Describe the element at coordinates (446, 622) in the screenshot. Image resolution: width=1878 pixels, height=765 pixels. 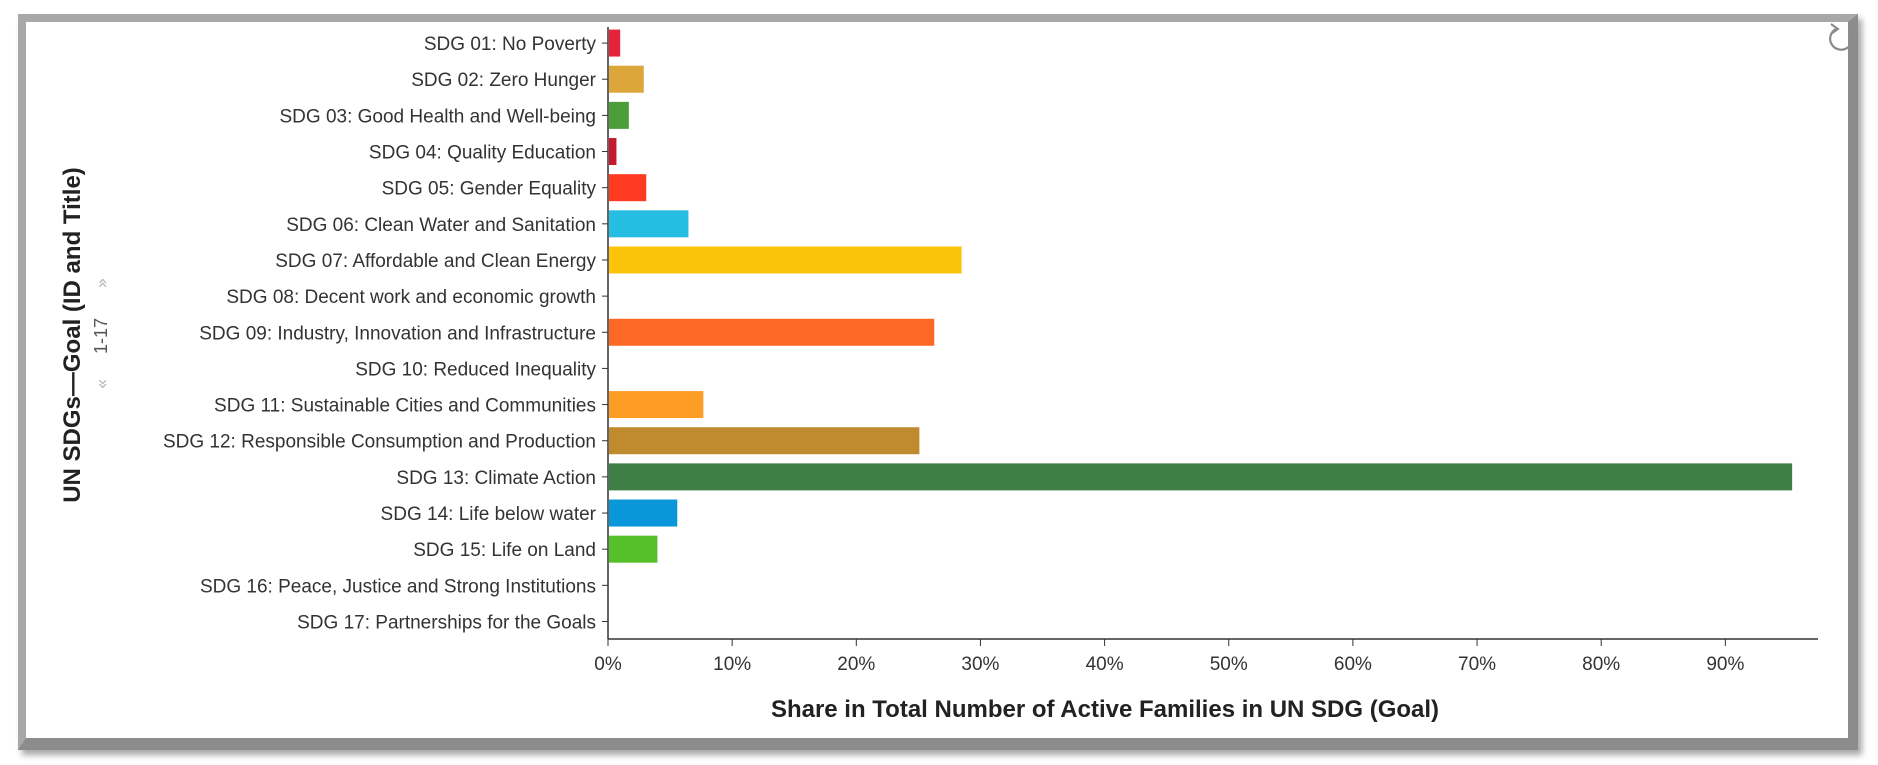
I see `y-tick-label: SDG 17: Partnerships for the Goals` at that location.